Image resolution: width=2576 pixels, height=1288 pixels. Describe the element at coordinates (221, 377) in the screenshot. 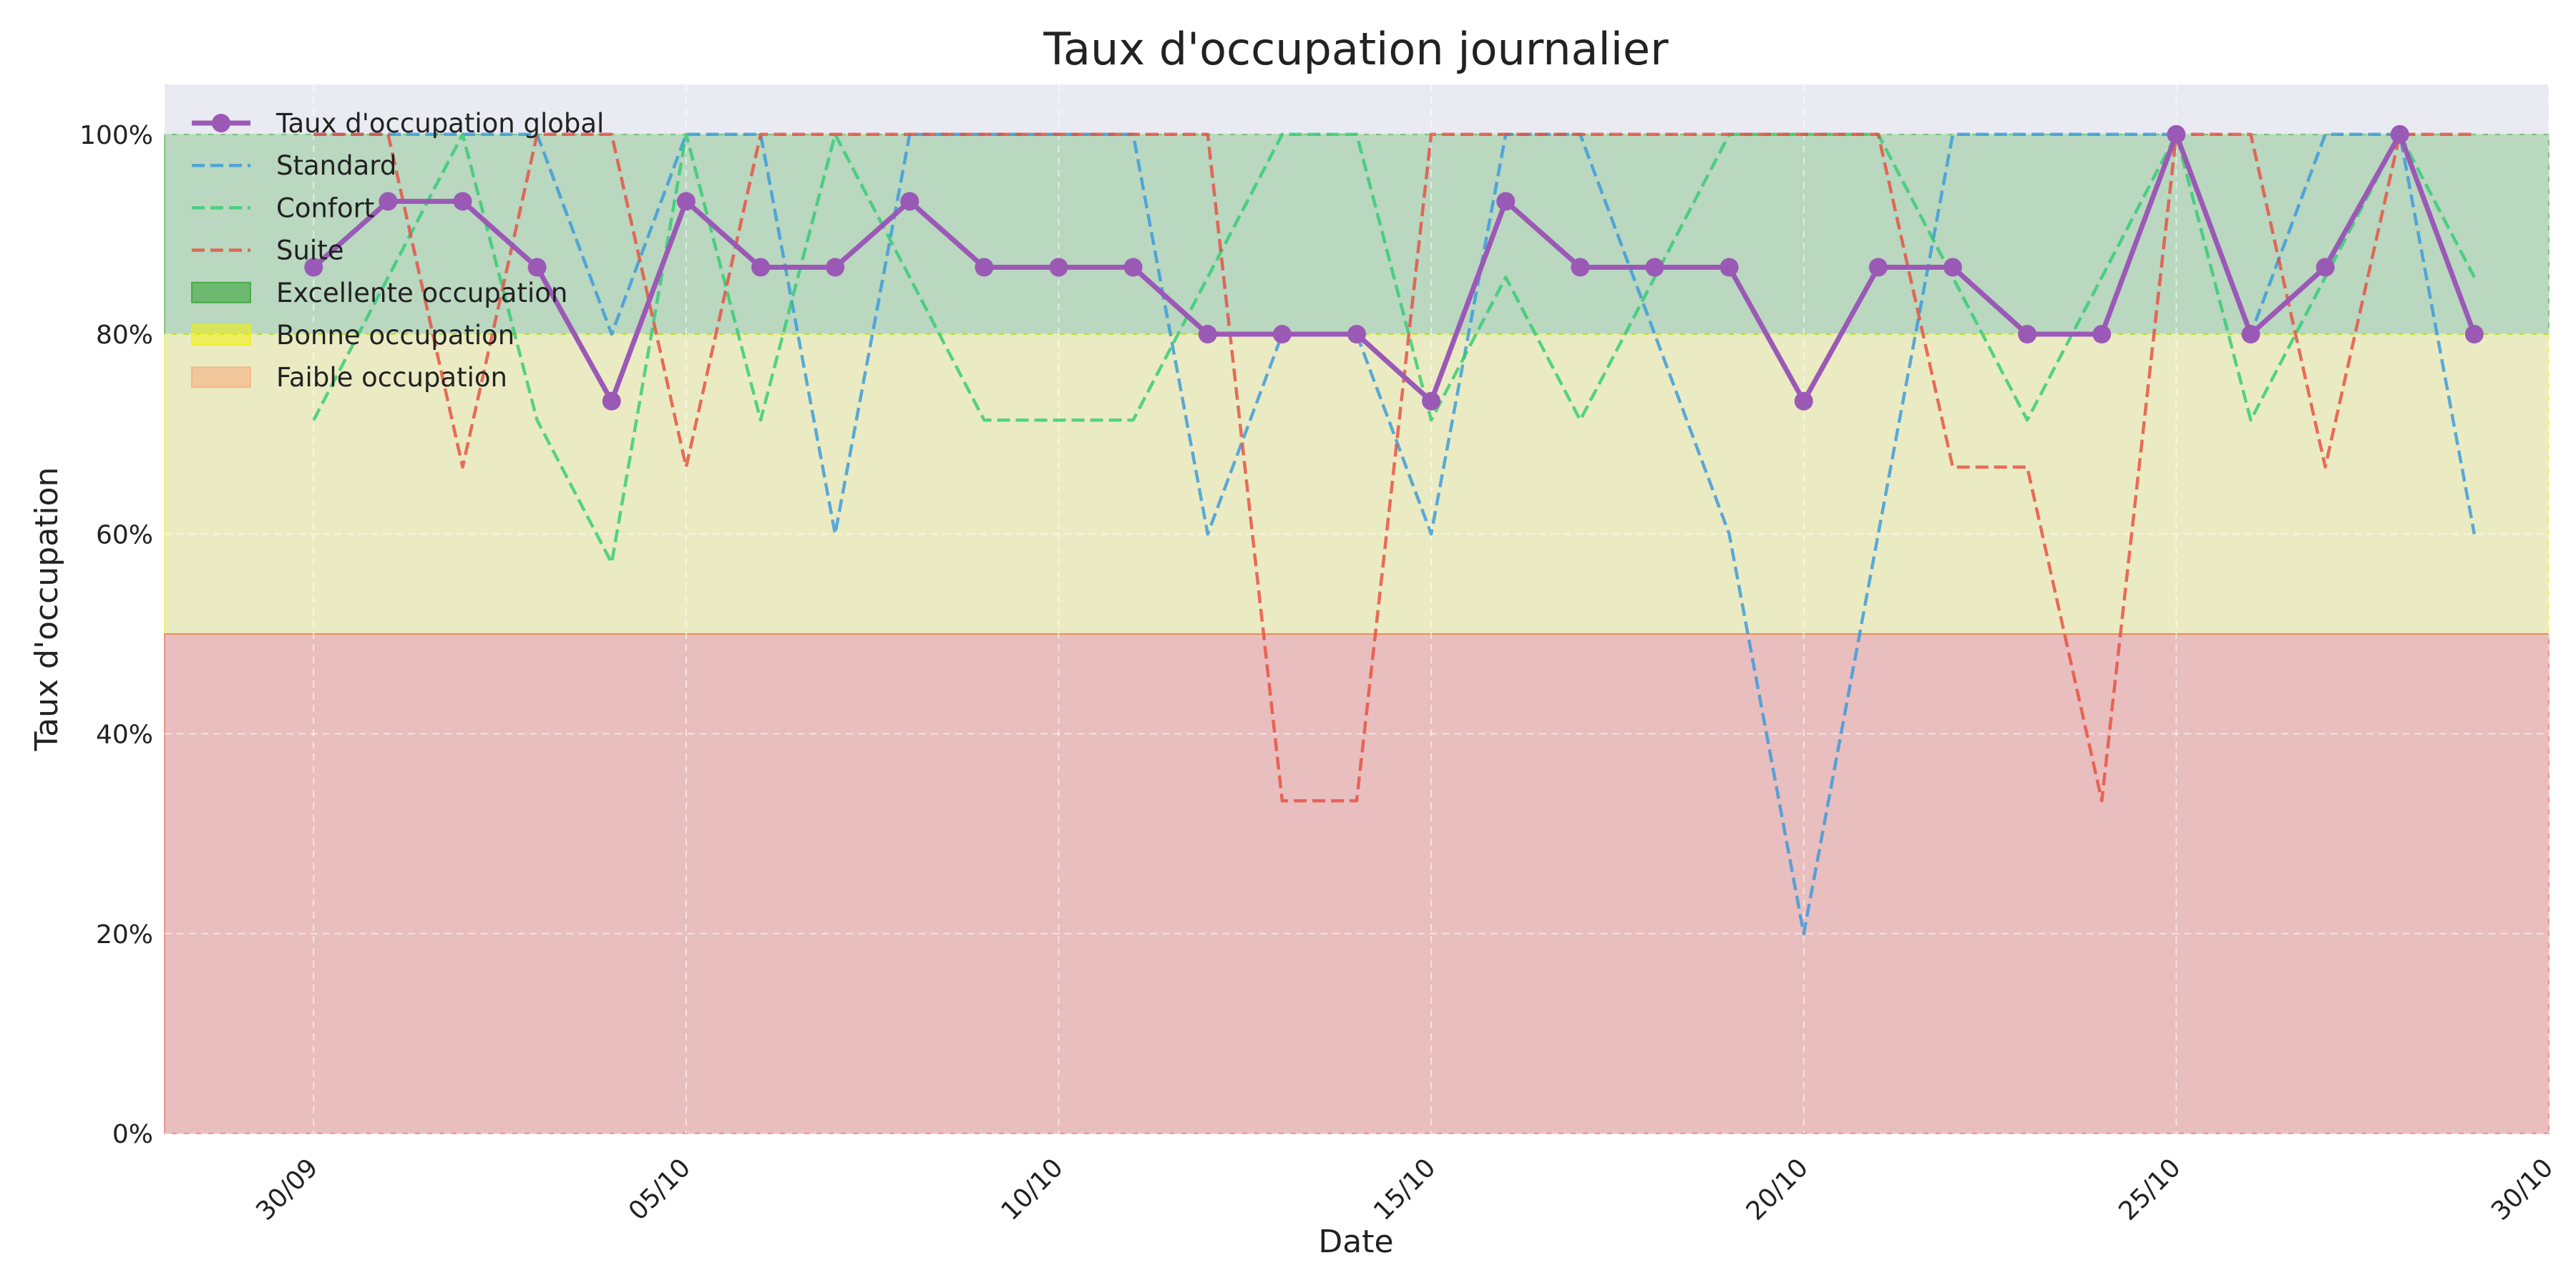

I see `legend-swatch-faible-occupation` at that location.